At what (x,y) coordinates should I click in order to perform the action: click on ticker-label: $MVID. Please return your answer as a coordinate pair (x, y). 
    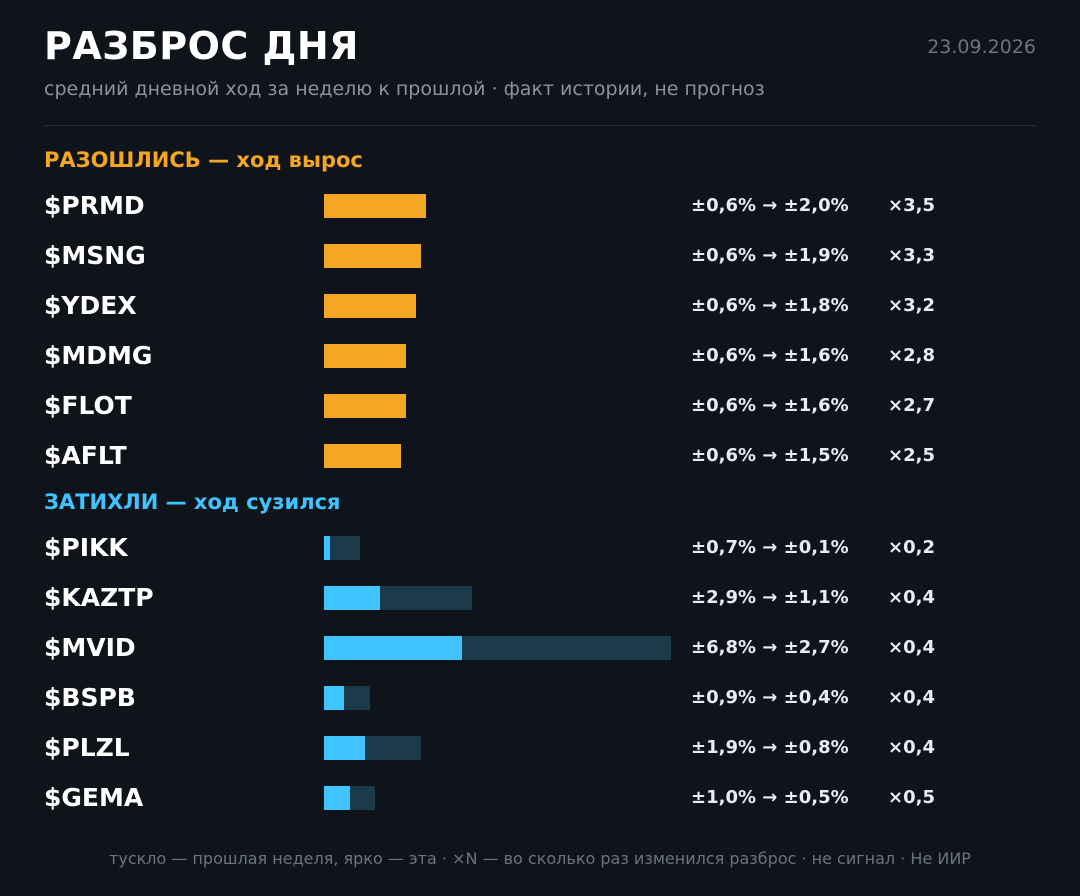
    Looking at the image, I should click on (90, 647).